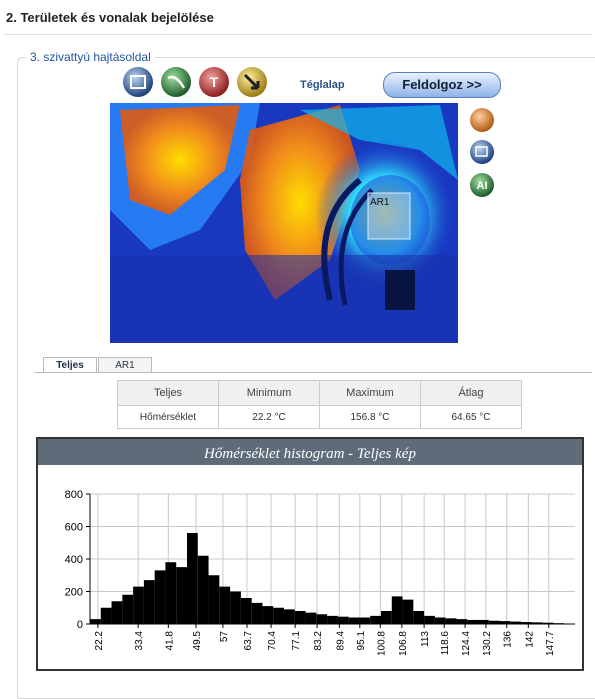 The image size is (595, 699). Describe the element at coordinates (176, 82) in the screenshot. I see `line-tool` at that location.